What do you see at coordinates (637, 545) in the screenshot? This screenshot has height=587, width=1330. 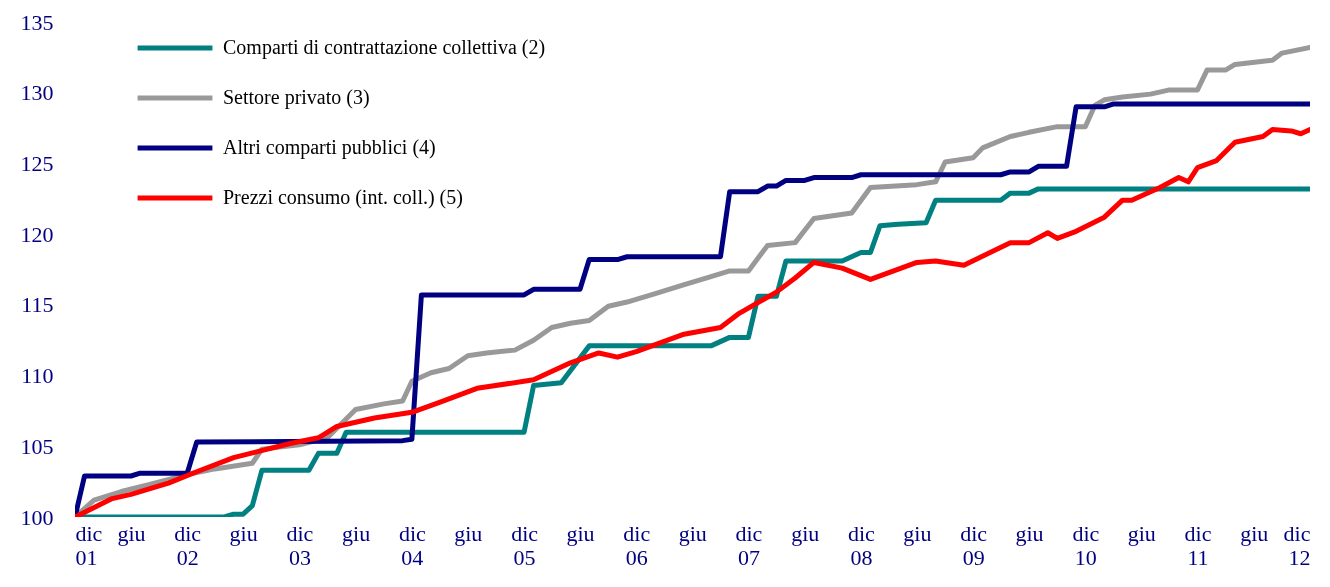 I see `x-tick-label: dic 06` at bounding box center [637, 545].